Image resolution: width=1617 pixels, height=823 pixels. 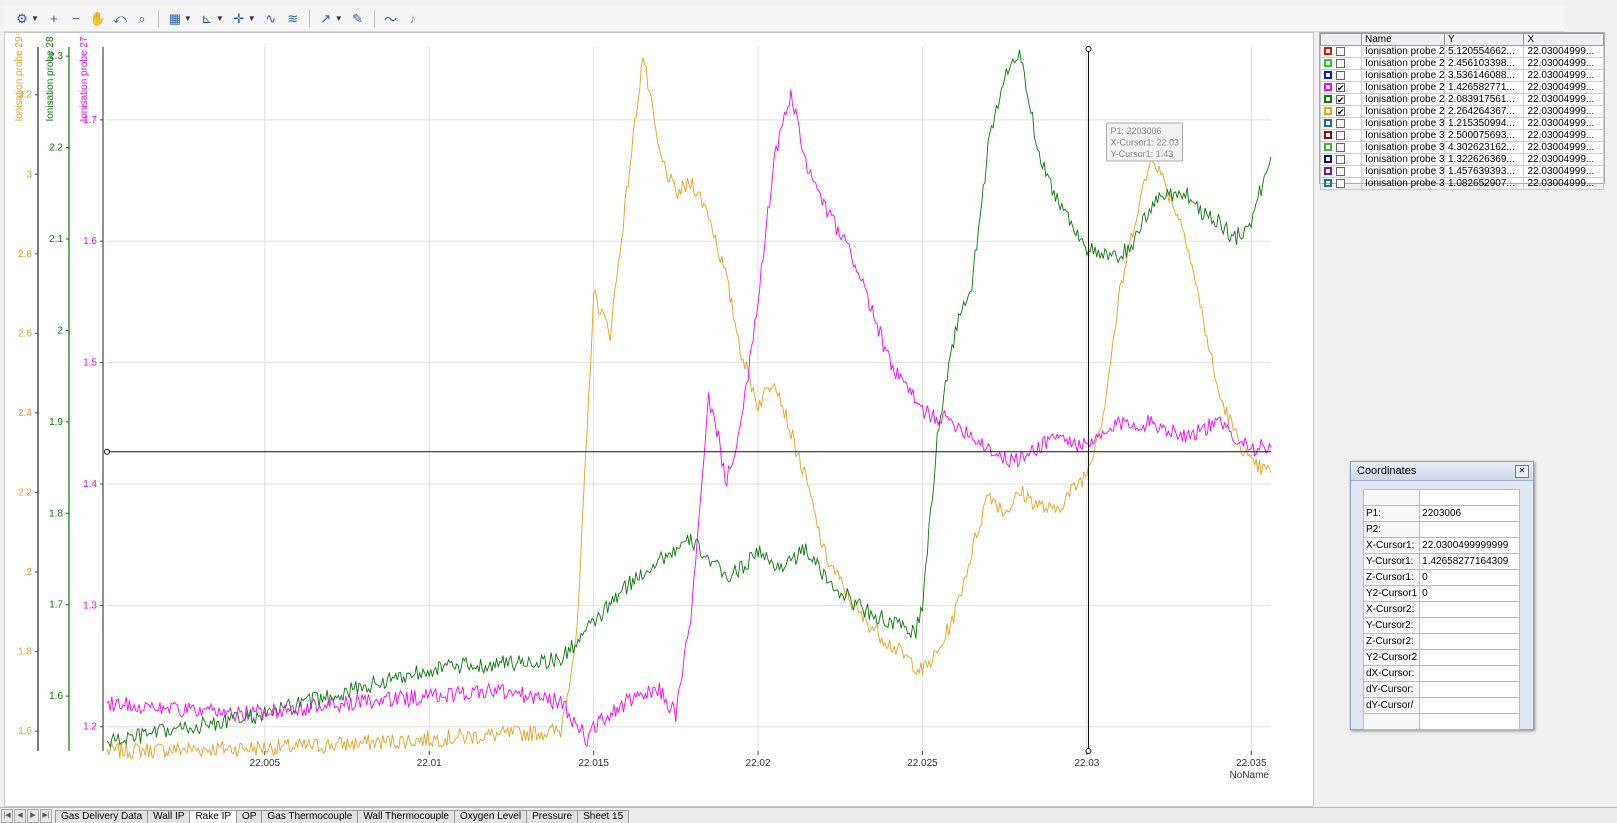 I want to click on sheet-tab: Gas Thermocouple, so click(x=310, y=816).